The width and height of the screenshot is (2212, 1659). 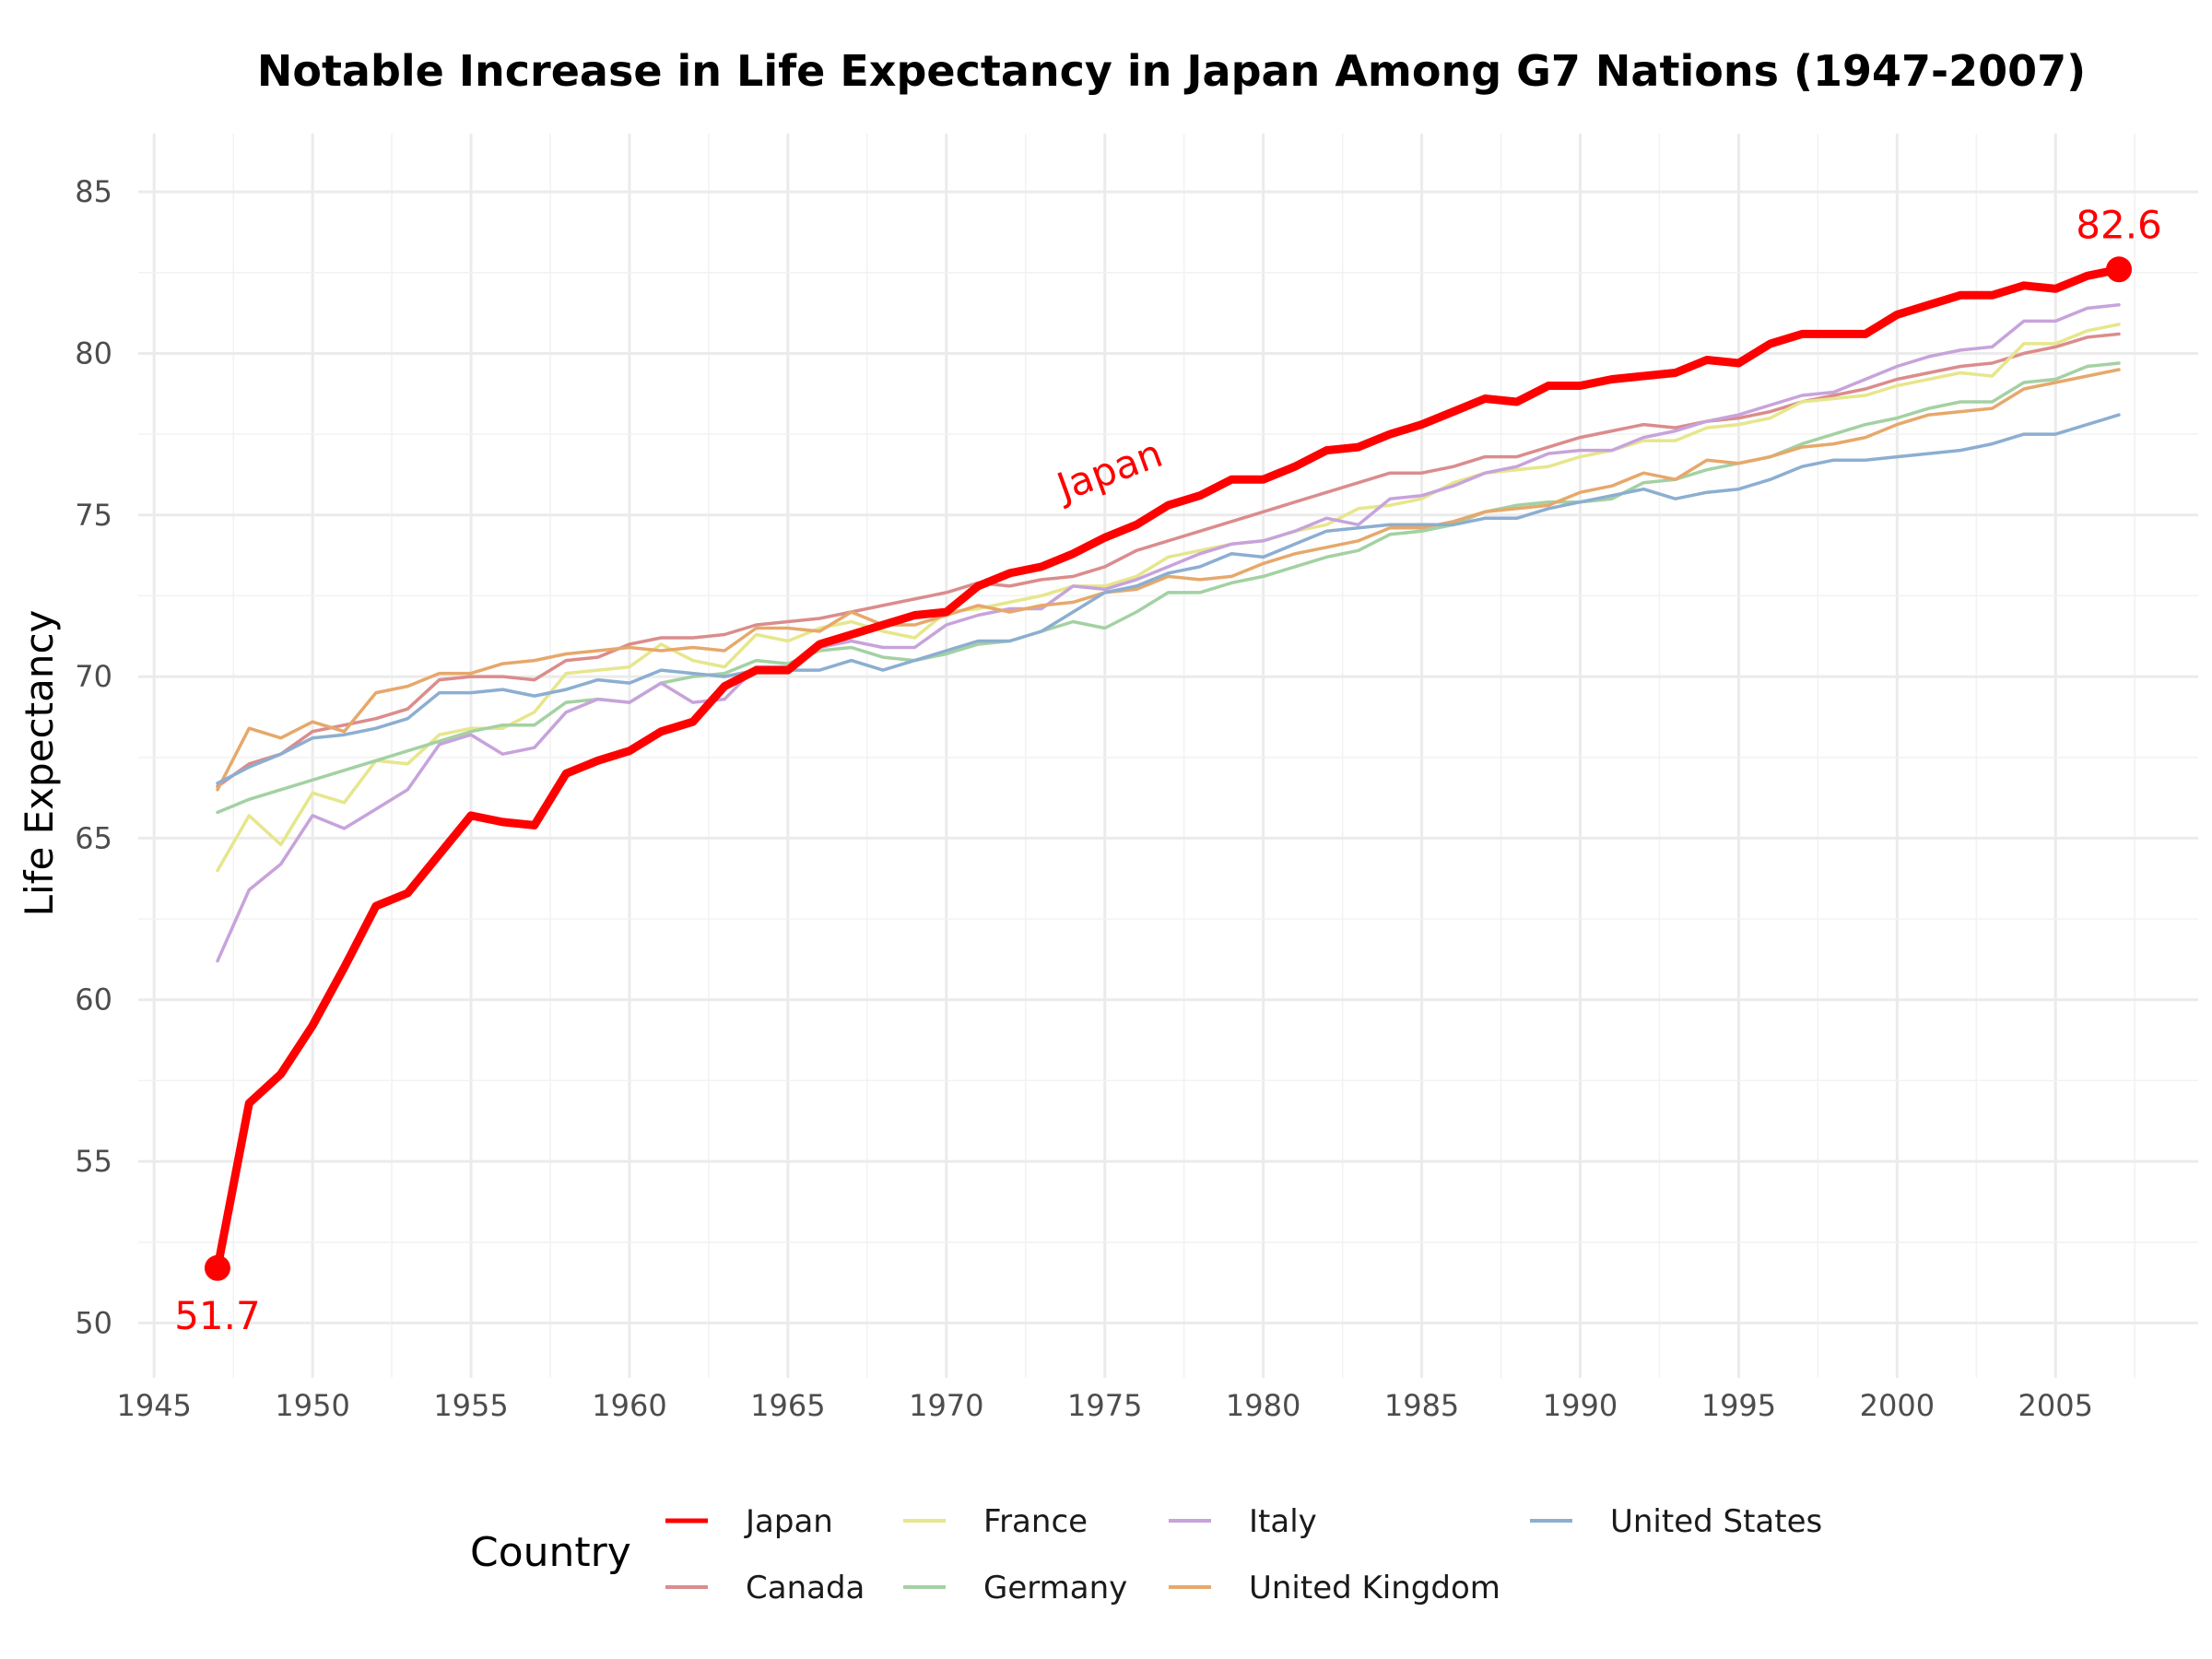 What do you see at coordinates (217, 1315) in the screenshot?
I see `start-value-label: 51.7` at bounding box center [217, 1315].